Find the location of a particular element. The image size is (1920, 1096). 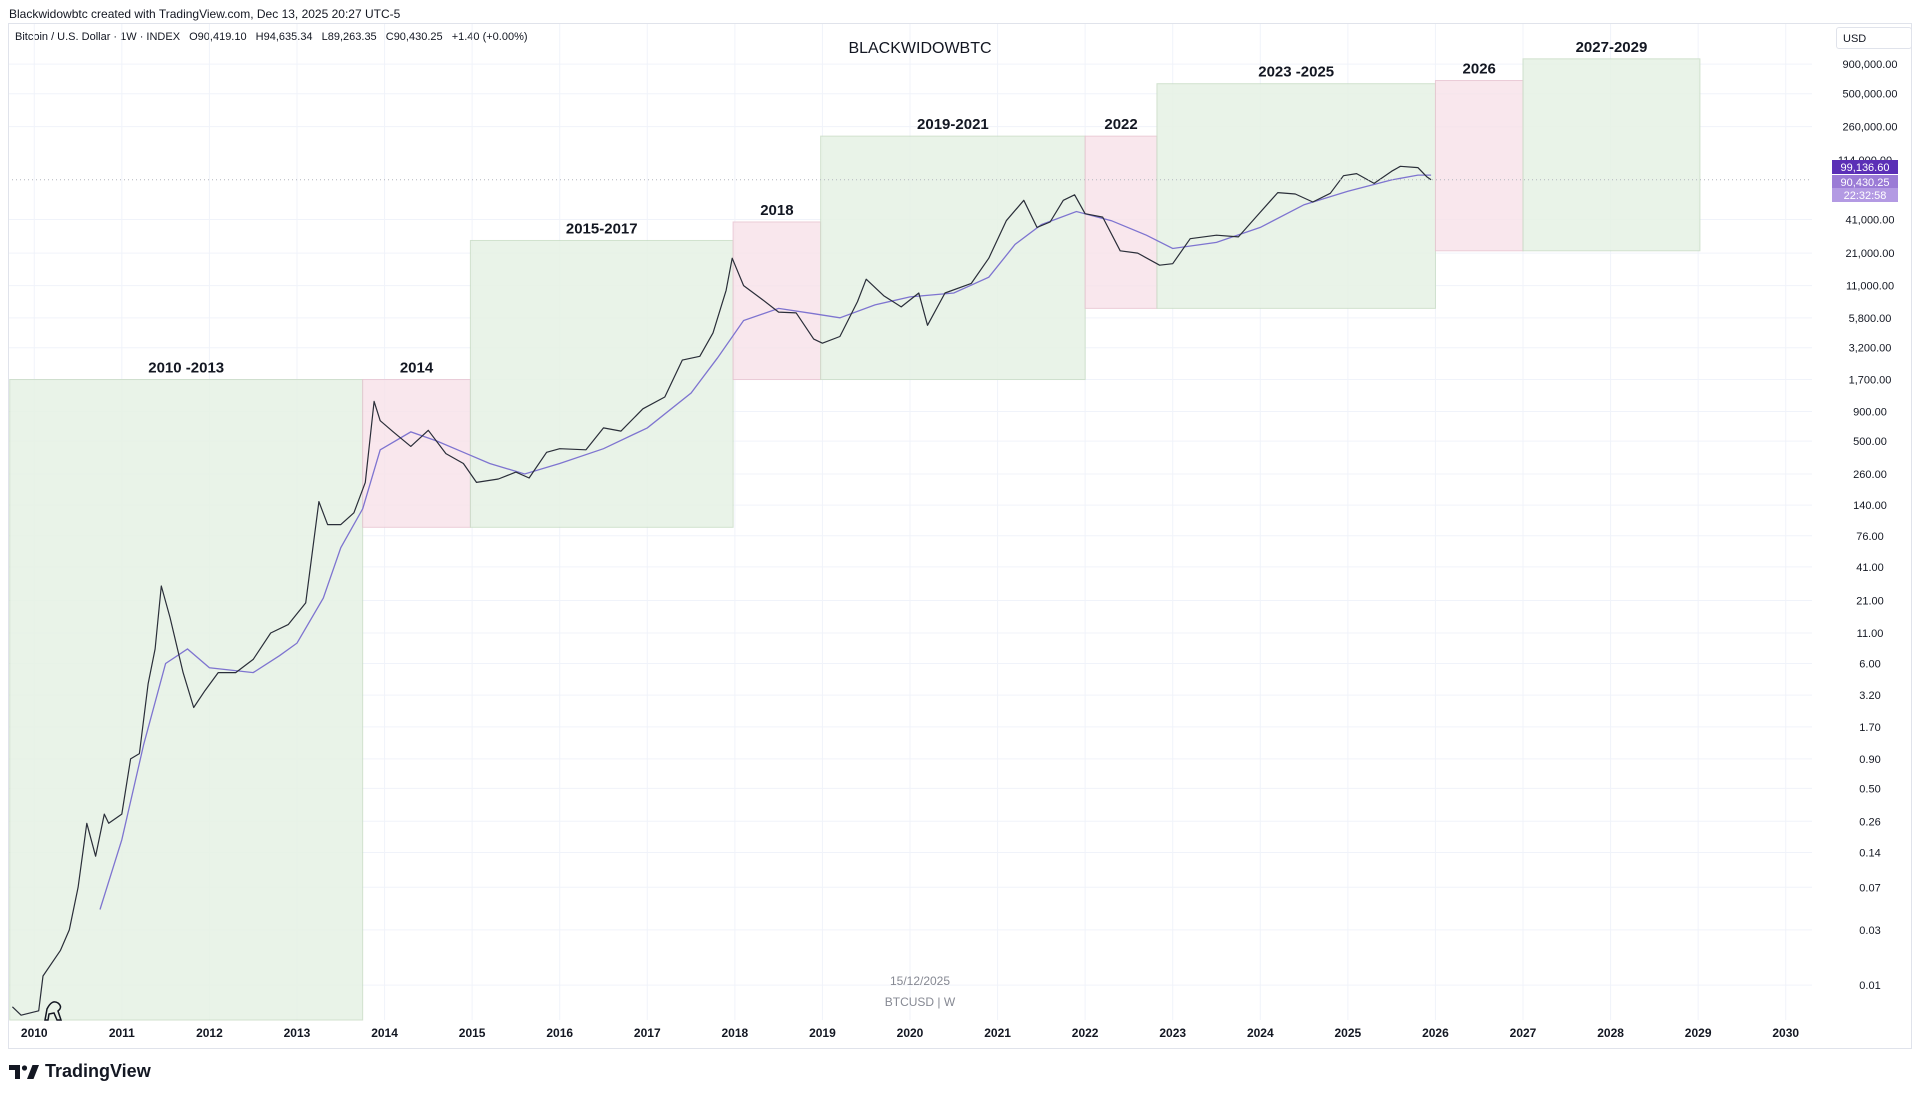

last-price-badge is located at coordinates (1865, 182).